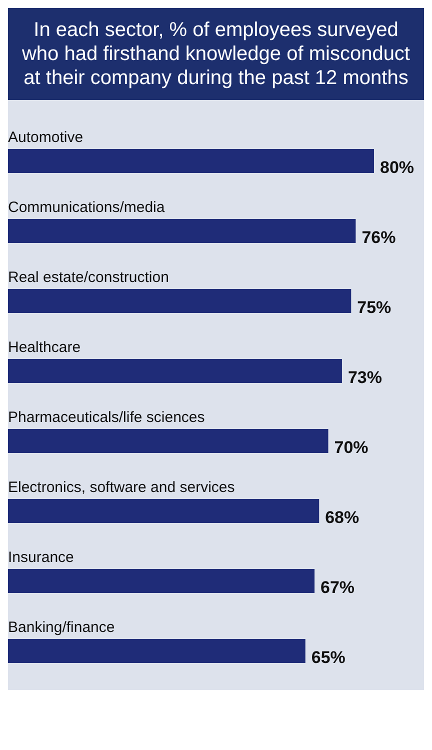 This screenshot has height=750, width=432. I want to click on data-label: 75%, so click(374, 307).